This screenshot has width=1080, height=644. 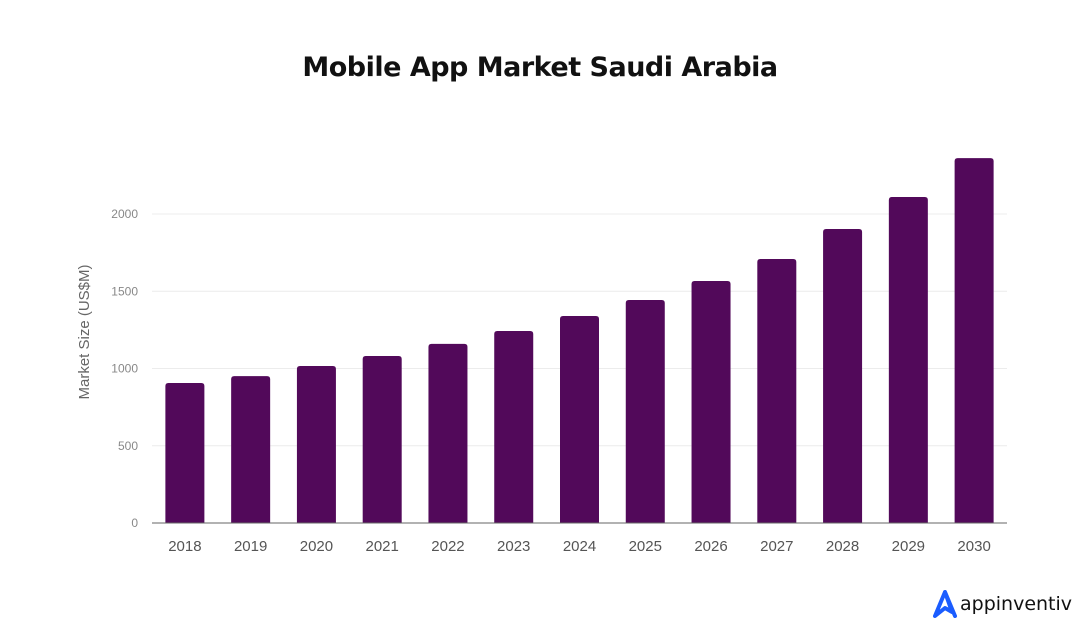 I want to click on bar-2026, so click(x=711, y=402).